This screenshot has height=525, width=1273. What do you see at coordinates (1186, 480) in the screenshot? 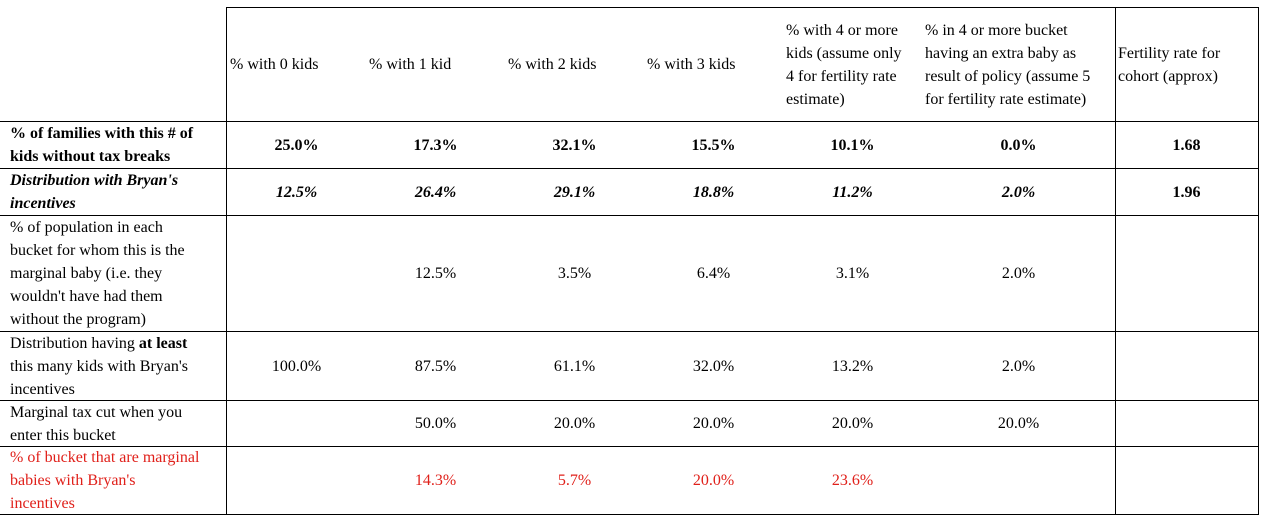
I see `cell-marginal-bucket-fertility` at bounding box center [1186, 480].